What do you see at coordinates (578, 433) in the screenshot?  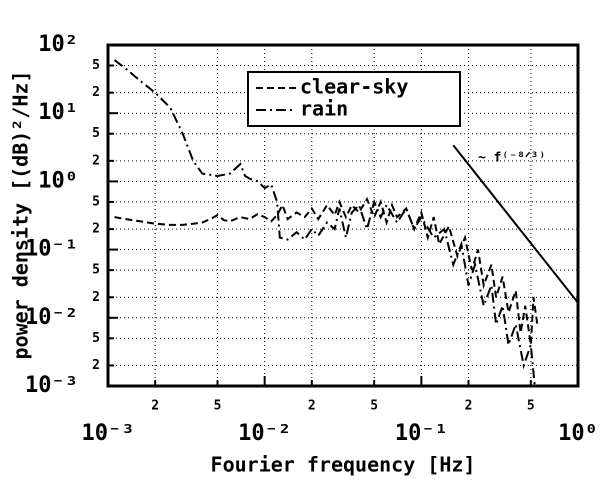 I see `x-tick-label: 10⁰` at bounding box center [578, 433].